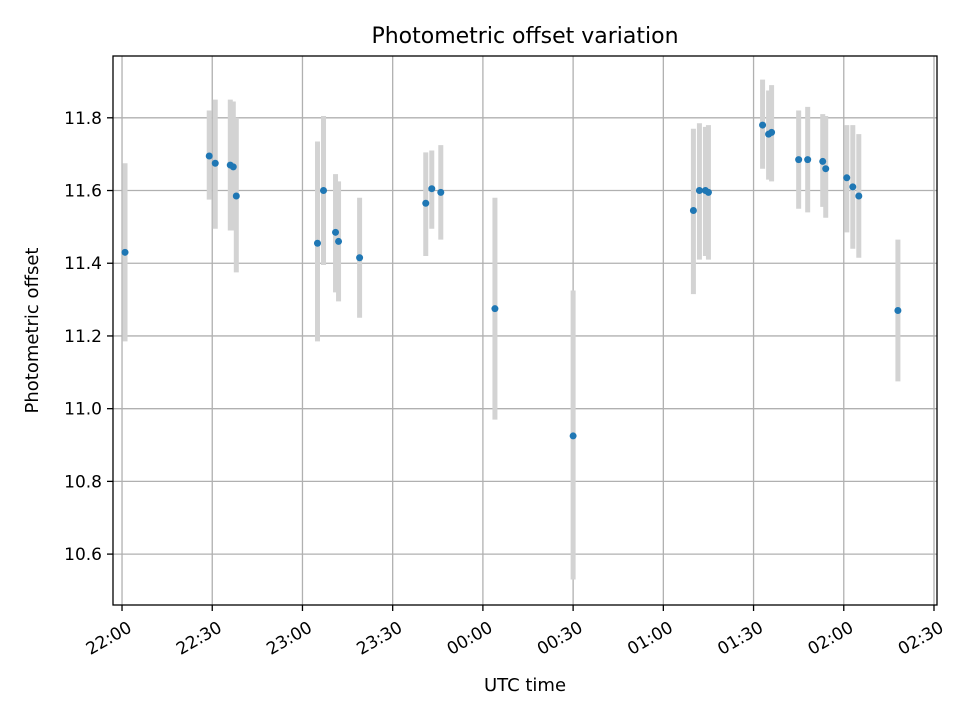  I want to click on x-tick-label: 00:30, so click(560, 639).